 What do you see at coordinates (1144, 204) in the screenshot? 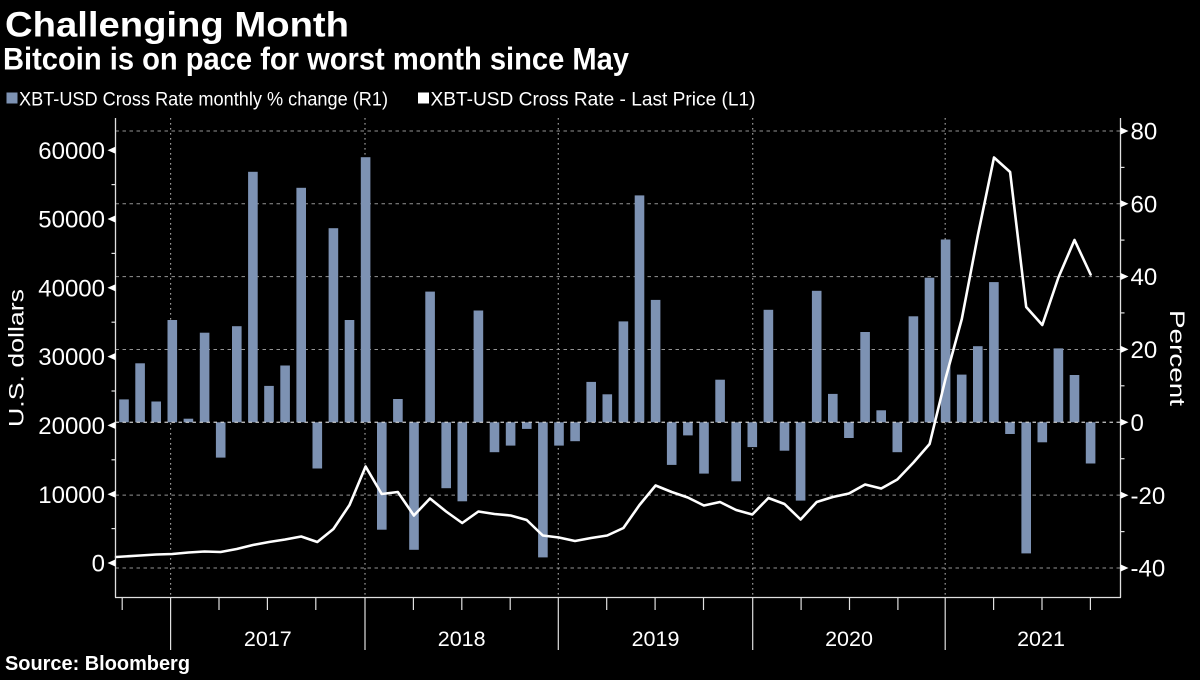
I see `svg-text: 60` at bounding box center [1144, 204].